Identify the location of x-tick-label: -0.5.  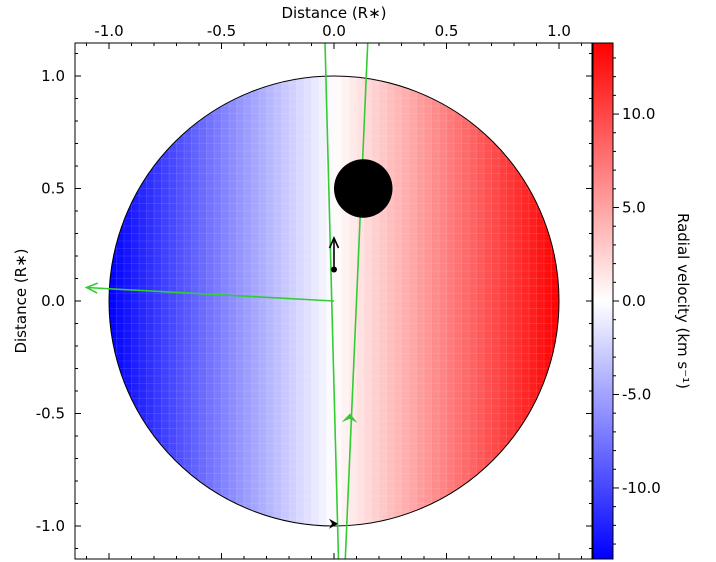
(221, 31).